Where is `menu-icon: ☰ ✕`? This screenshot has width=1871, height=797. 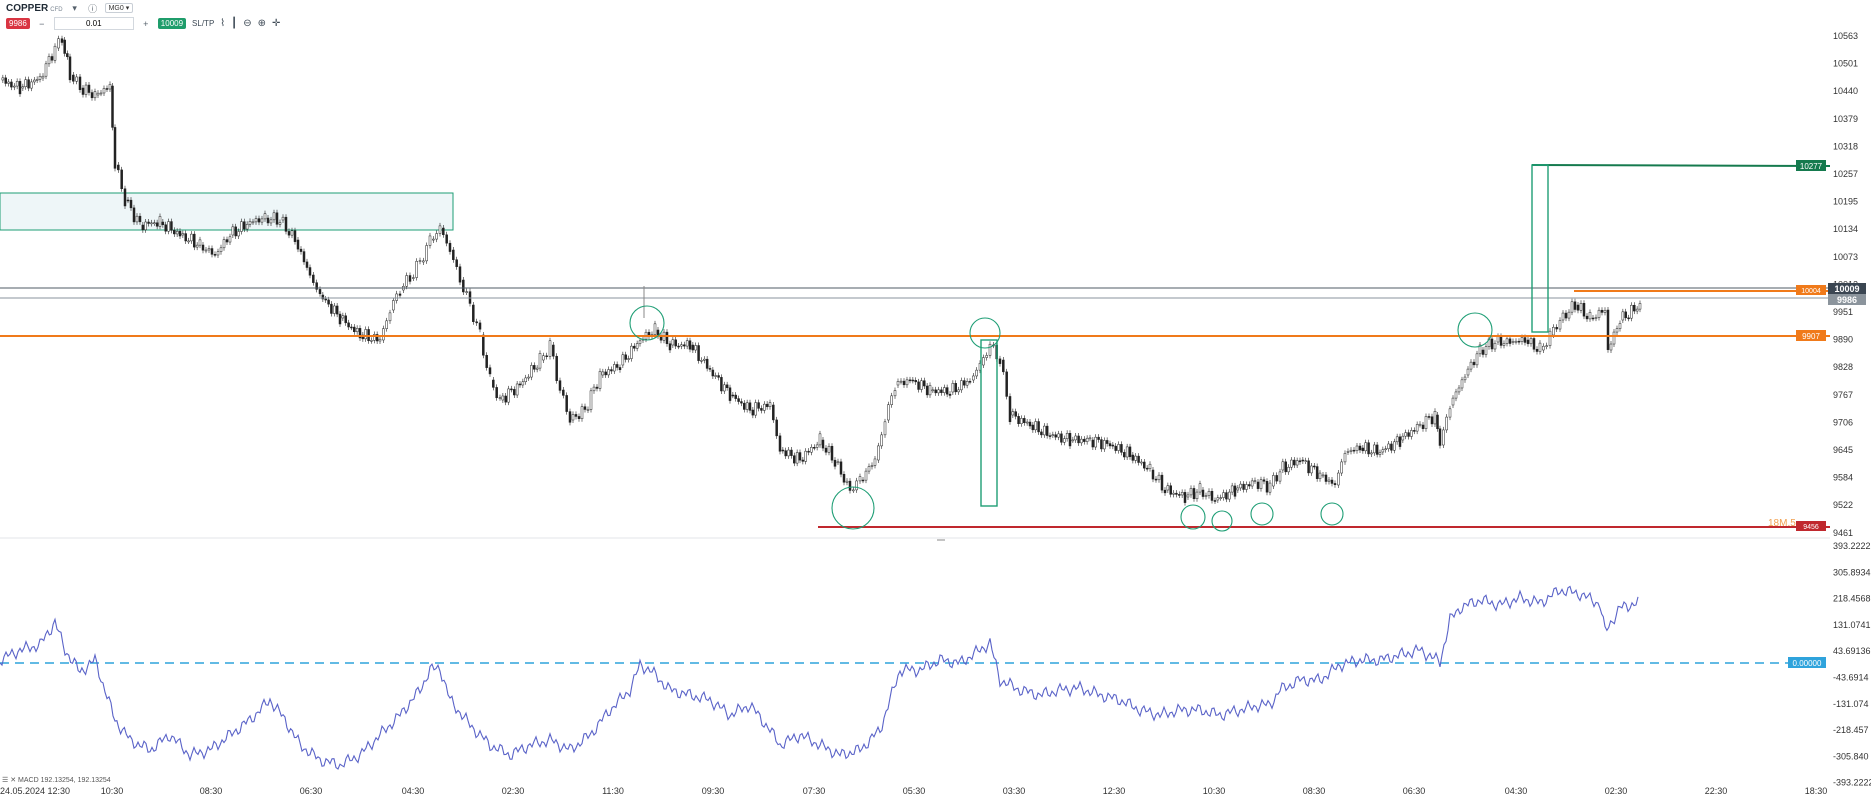 menu-icon: ☰ ✕ is located at coordinates (10, 780).